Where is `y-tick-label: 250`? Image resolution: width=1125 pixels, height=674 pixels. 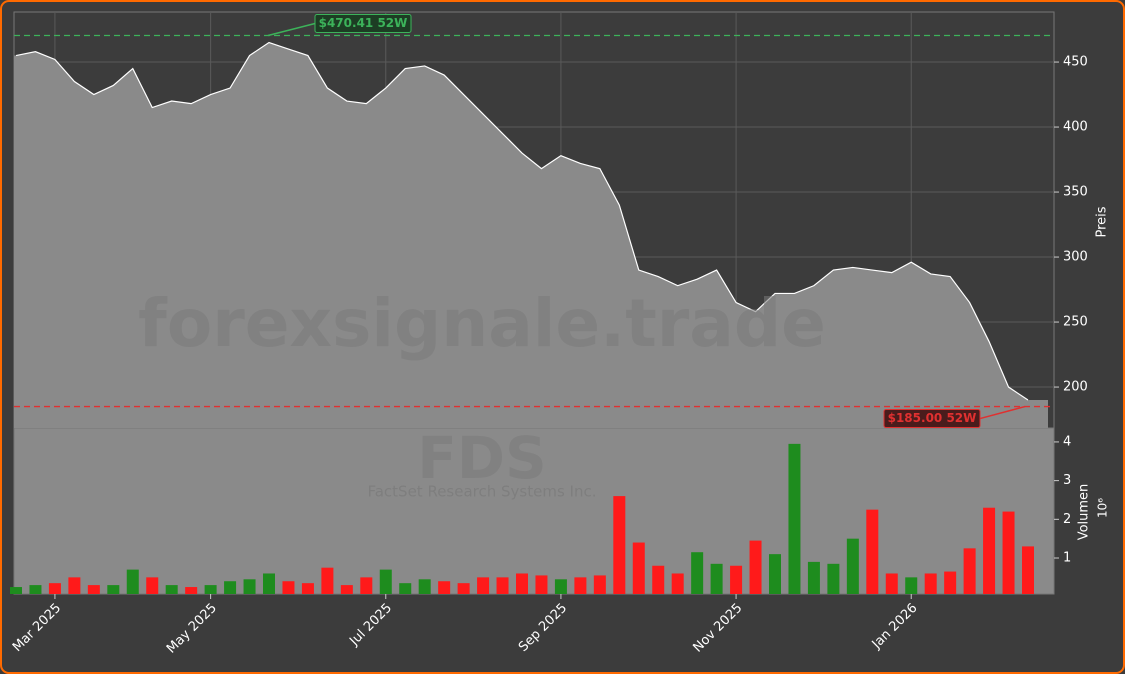
y-tick-label: 250 is located at coordinates (1075, 322).